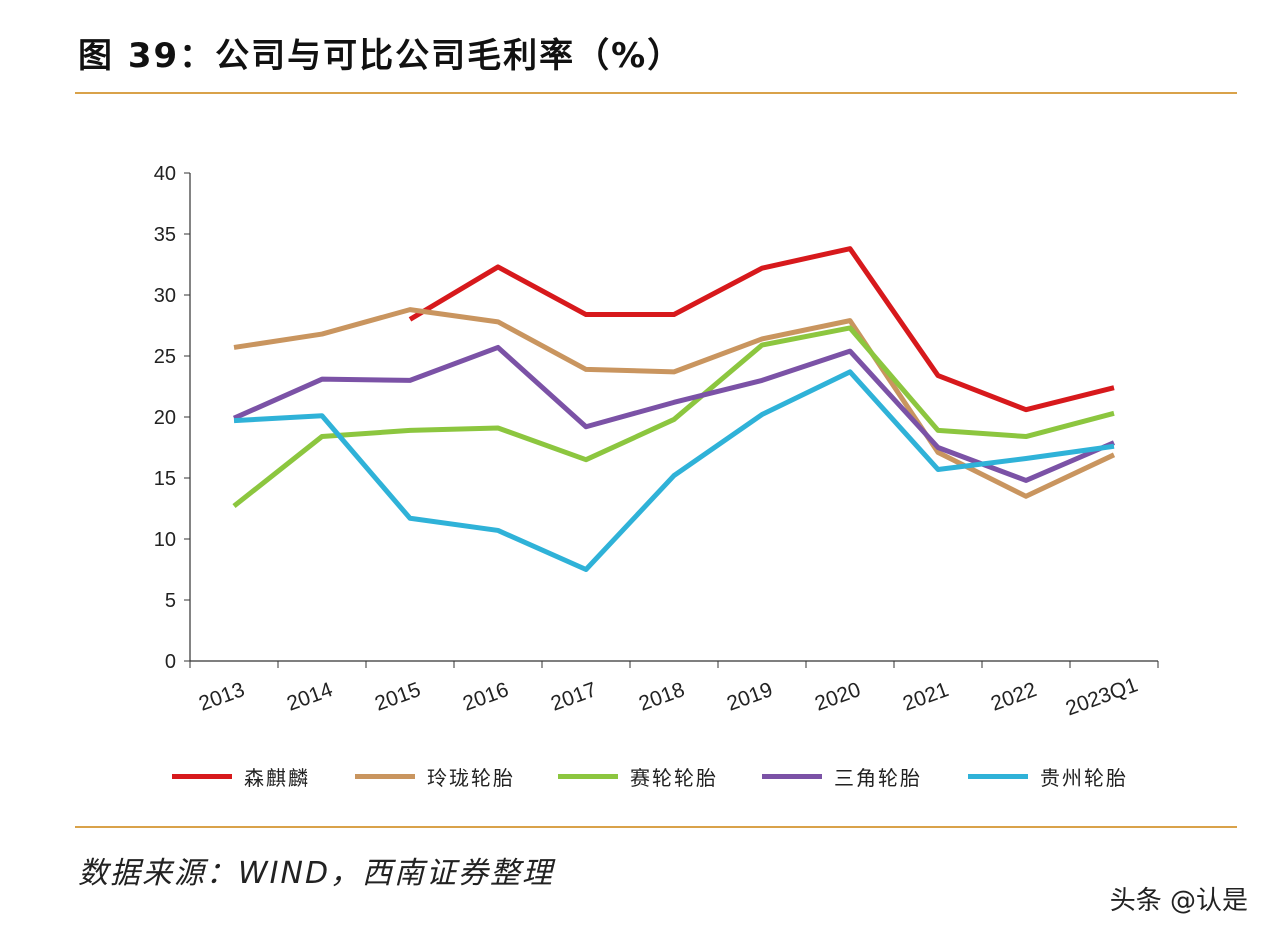  I want to click on x-tick-label: 2022, so click(1014, 697).